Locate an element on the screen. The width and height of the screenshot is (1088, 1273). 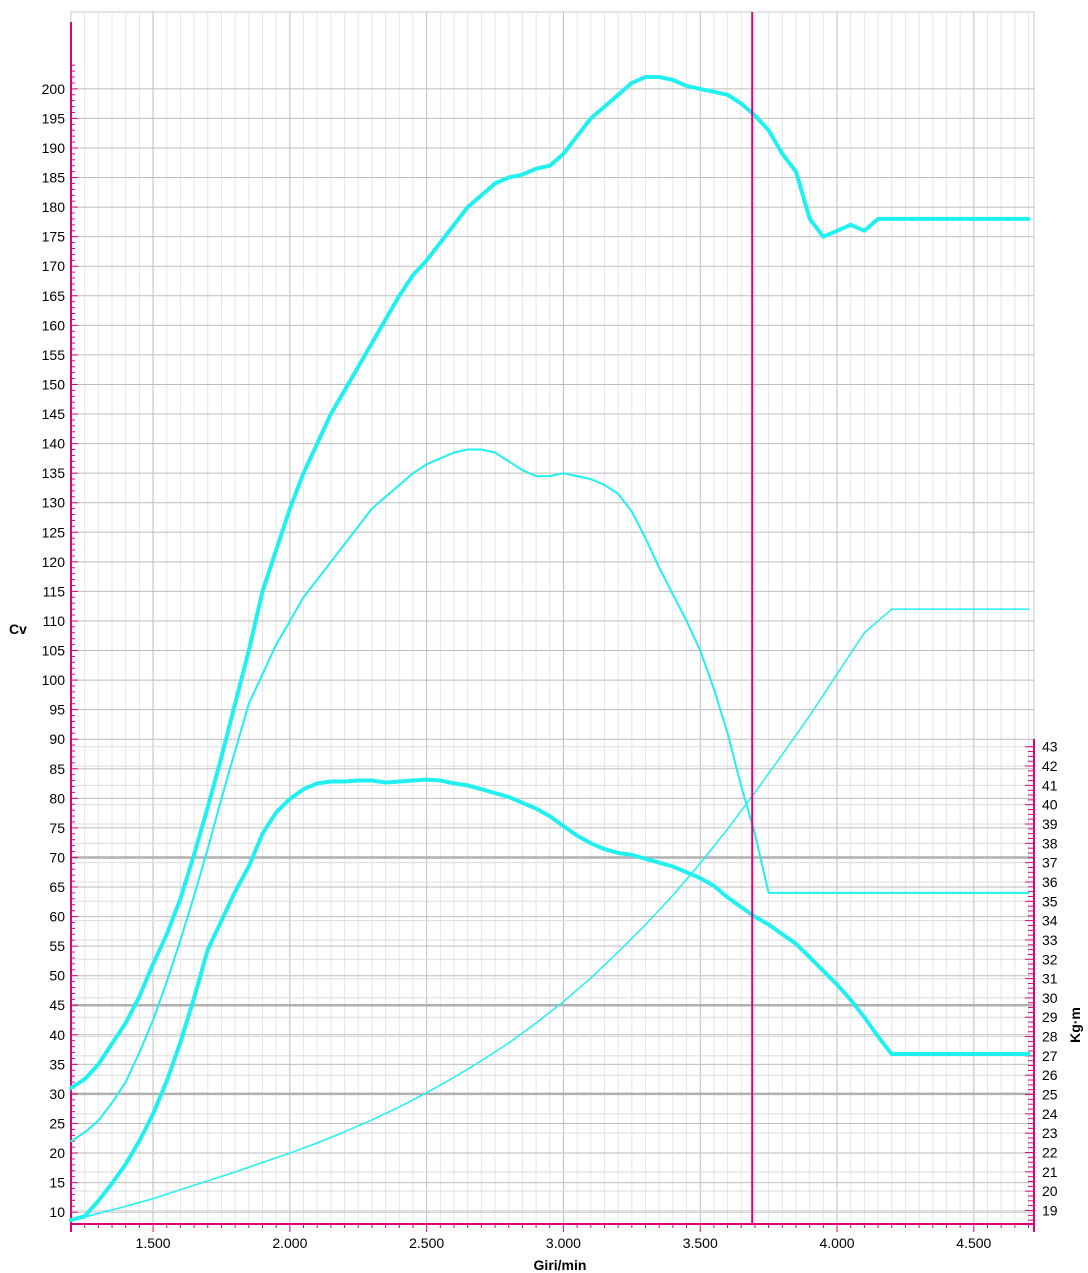
y-left-tick-label: 190 is located at coordinates (54, 148).